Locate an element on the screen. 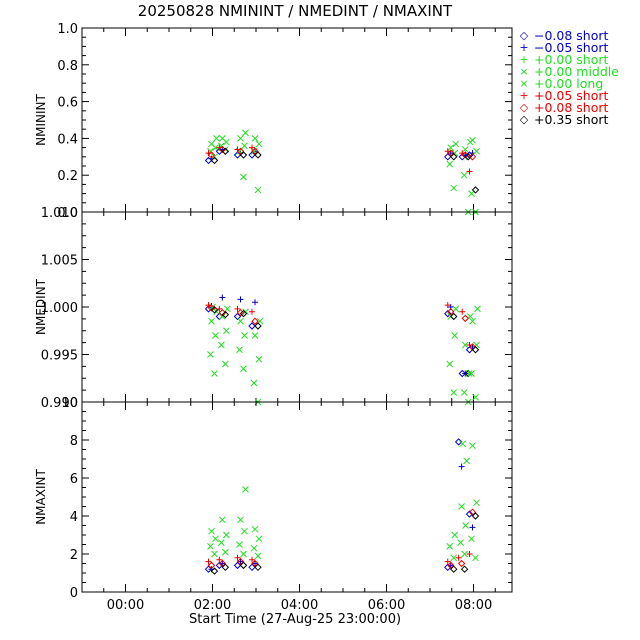 The image size is (640, 640). x-tick-label: 00:00 is located at coordinates (125, 605).